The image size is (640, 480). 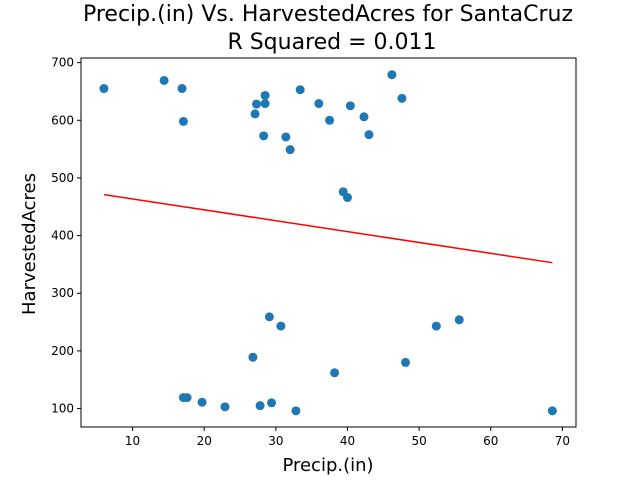 I want to click on x-tick-label: 10, so click(x=132, y=441).